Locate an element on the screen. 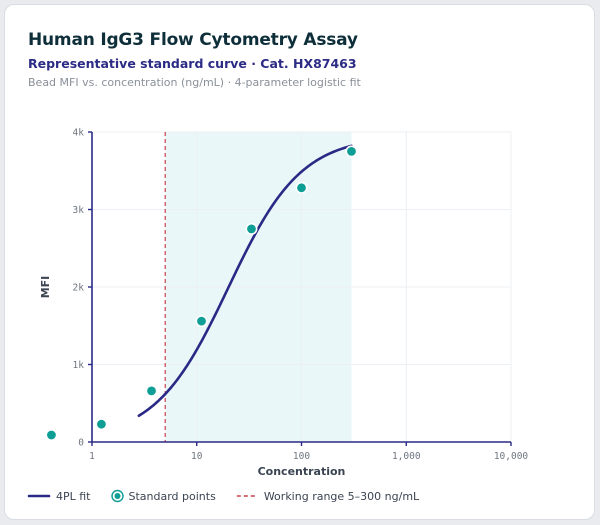 Image resolution: width=600 pixels, height=525 pixels. chart-title: Human IgG3 Flow Cytometry Assay is located at coordinates (193, 40).